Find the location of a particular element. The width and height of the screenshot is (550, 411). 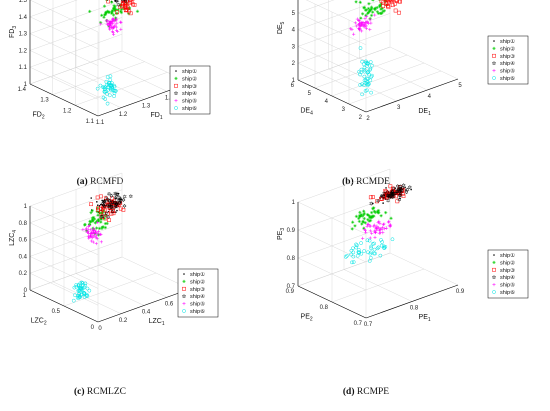

x-tick-label: 1.2 is located at coordinates (123, 115).